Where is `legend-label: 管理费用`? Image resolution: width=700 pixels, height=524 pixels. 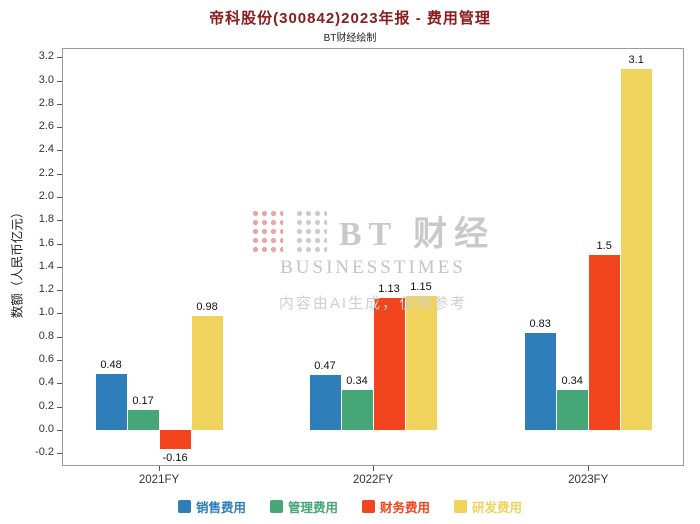 legend-label: 管理费用 is located at coordinates (312, 508).